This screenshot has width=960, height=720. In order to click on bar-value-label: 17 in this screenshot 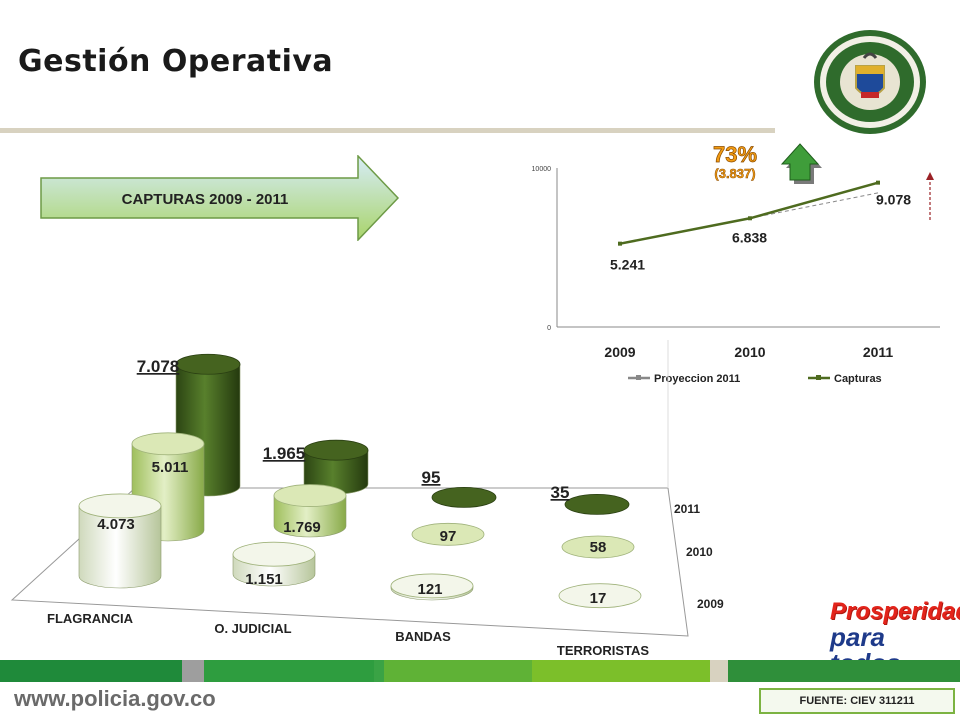, I will do `click(598, 598)`.